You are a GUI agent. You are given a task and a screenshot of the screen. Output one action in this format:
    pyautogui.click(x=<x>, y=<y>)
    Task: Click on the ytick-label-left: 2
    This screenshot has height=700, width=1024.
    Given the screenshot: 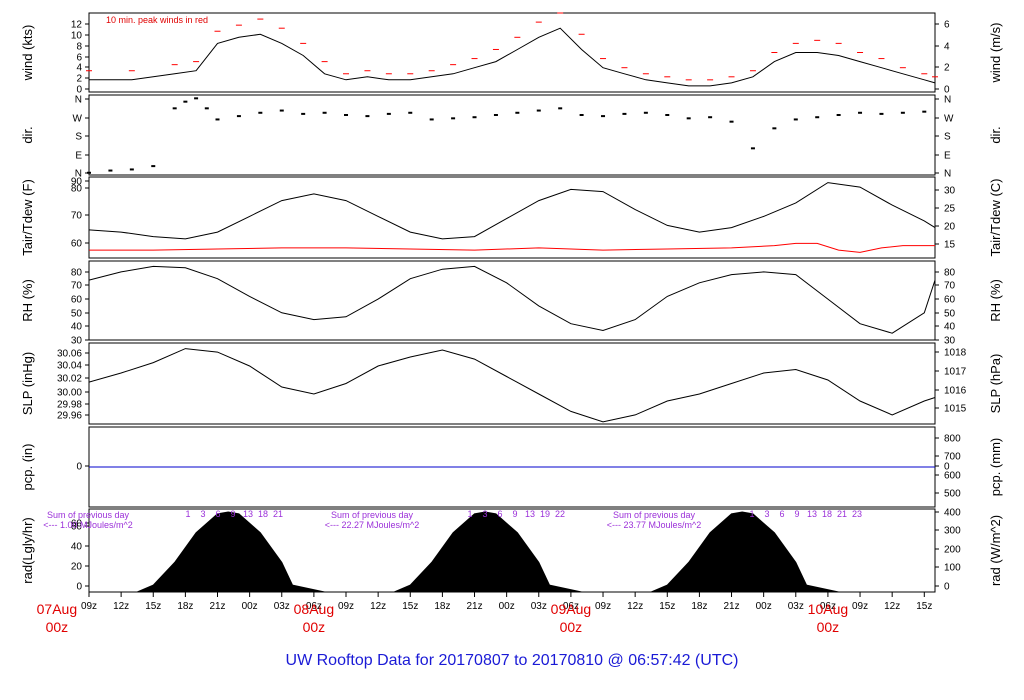 What is the action you would take?
    pyautogui.click(x=79, y=79)
    